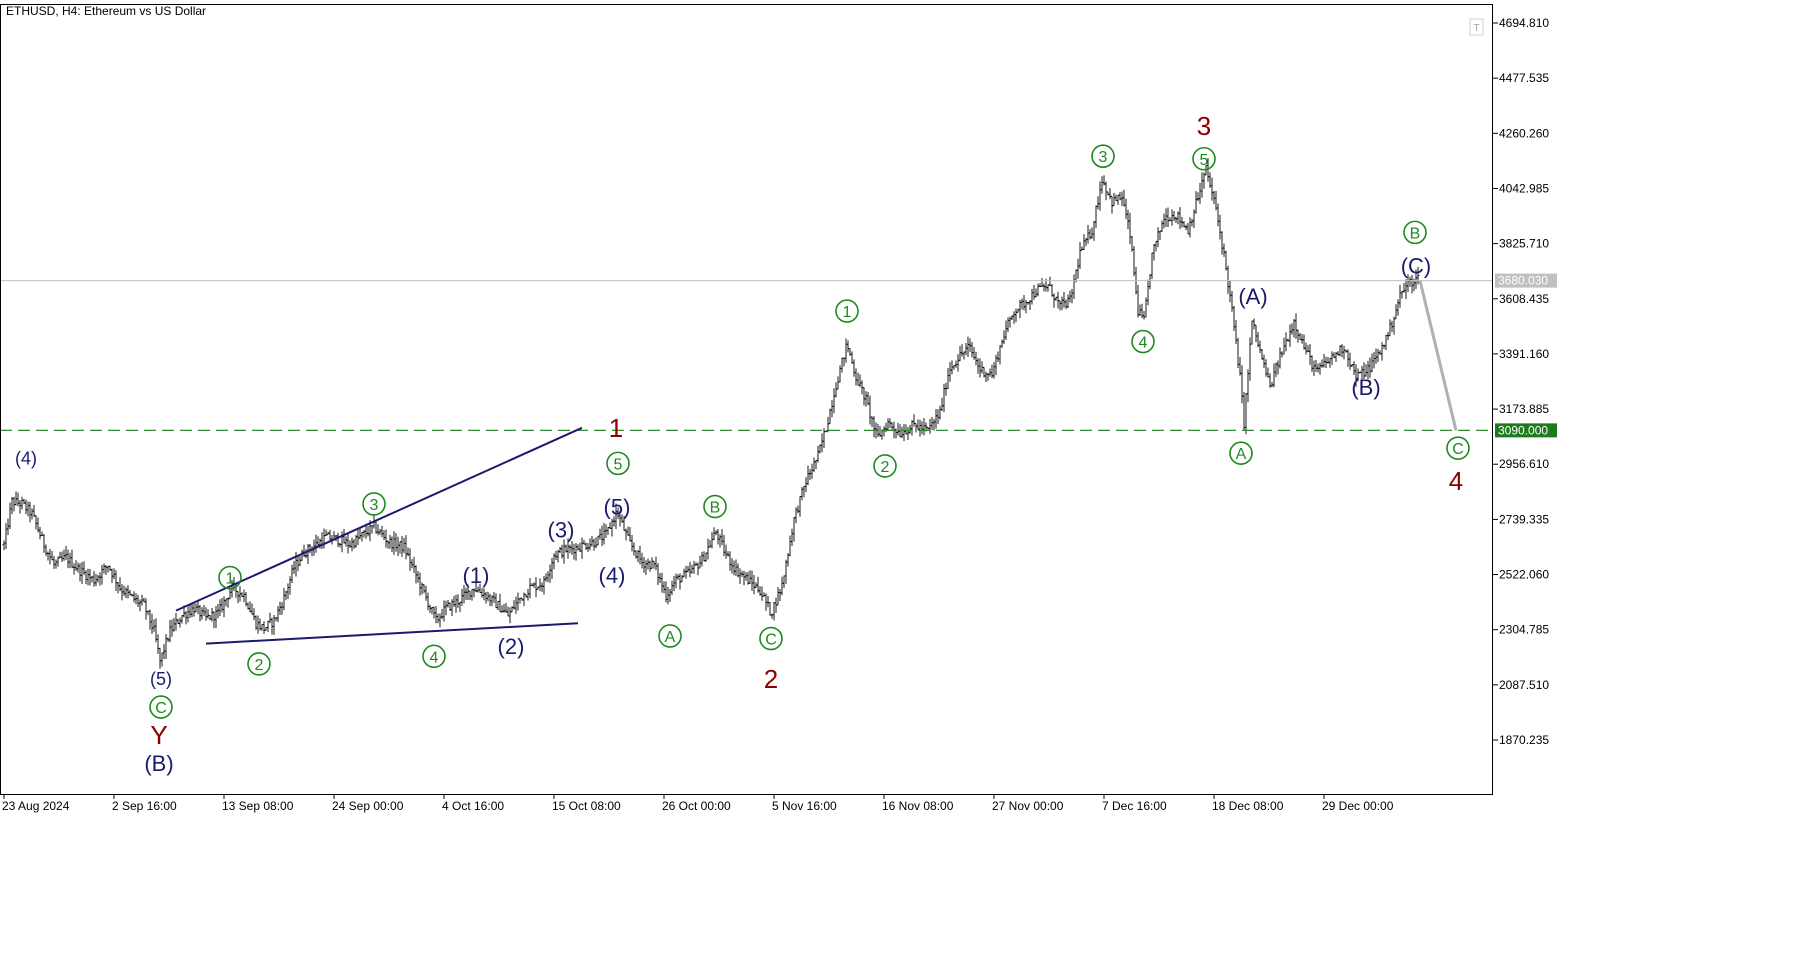 The image size is (1818, 953). What do you see at coordinates (1416, 265) in the screenshot?
I see `wave-label: (C)` at bounding box center [1416, 265].